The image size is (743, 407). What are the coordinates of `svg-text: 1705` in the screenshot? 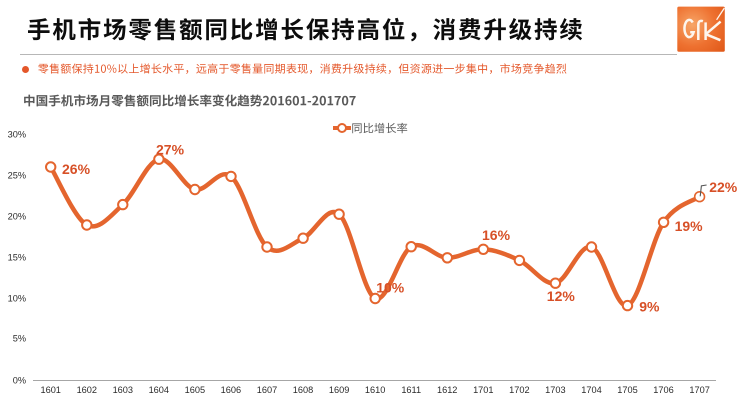 It's located at (627, 390).